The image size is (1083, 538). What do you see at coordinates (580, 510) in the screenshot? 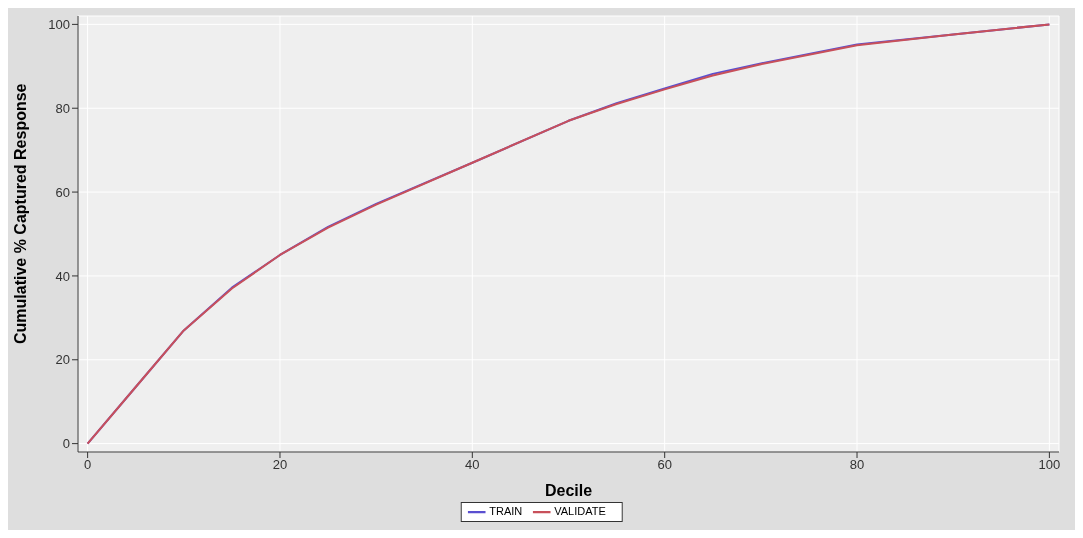
I see `legend-label: VALIDATE` at bounding box center [580, 510].